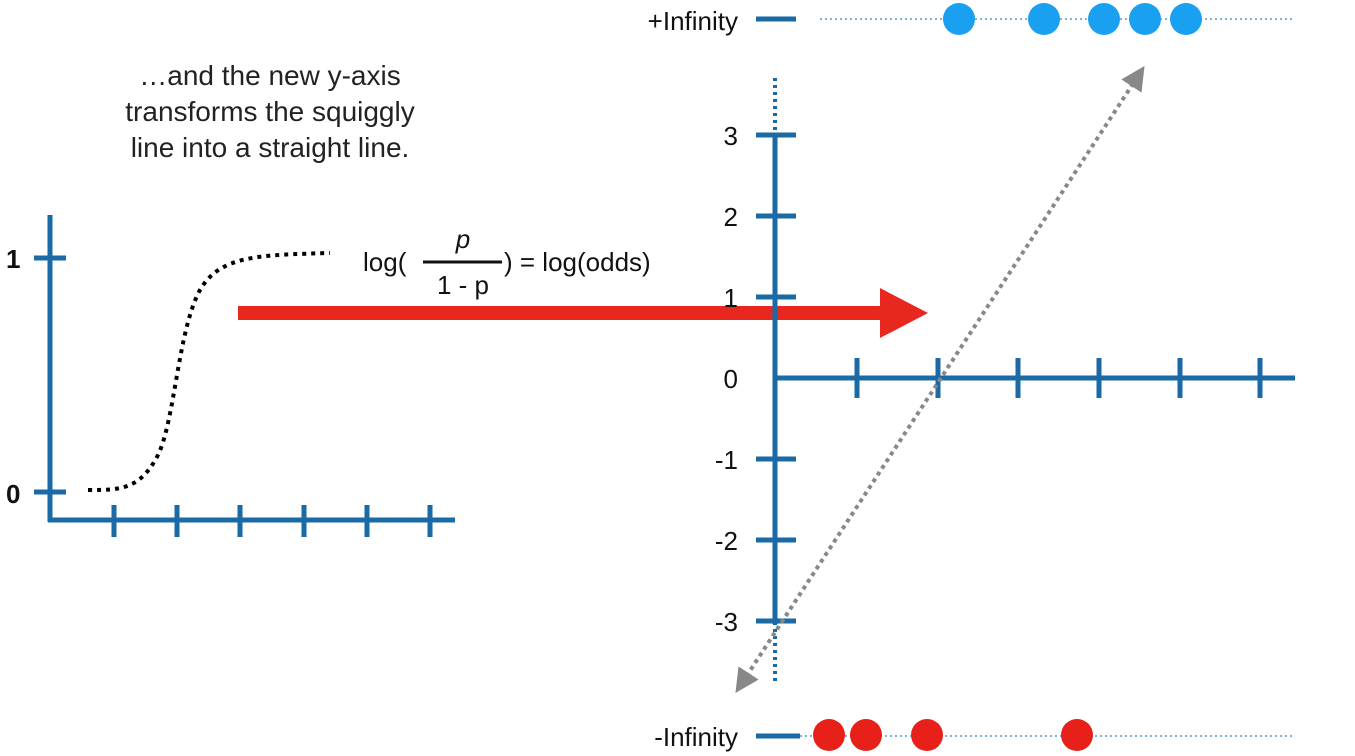  What do you see at coordinates (209, 371) in the screenshot?
I see `squiggly-curve` at bounding box center [209, 371].